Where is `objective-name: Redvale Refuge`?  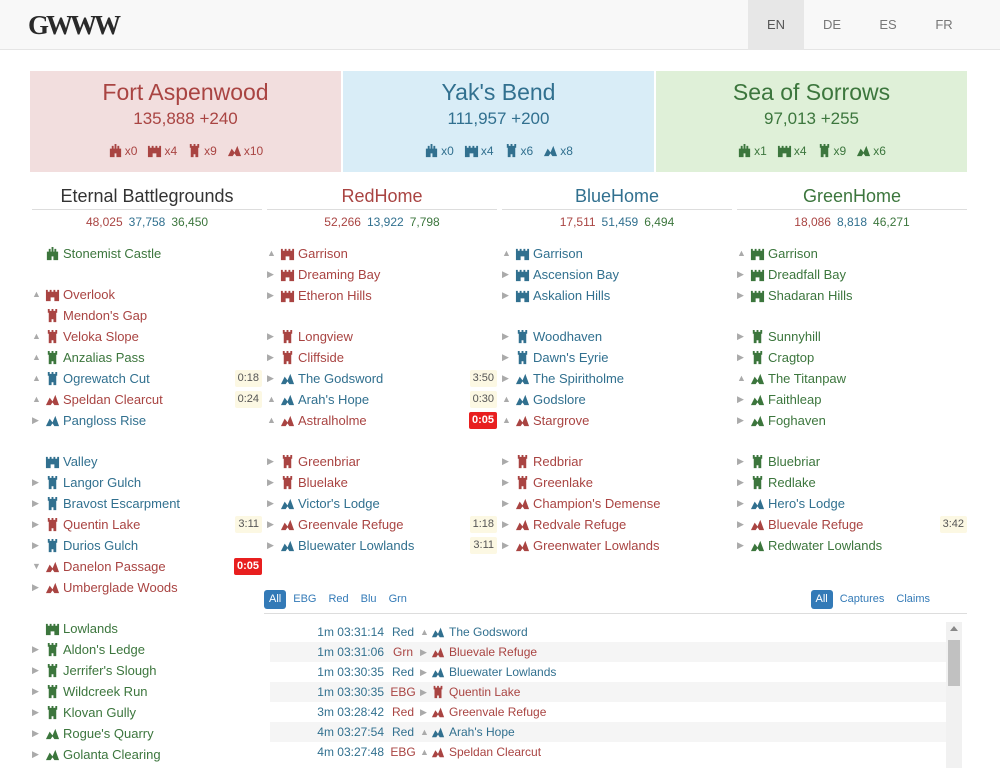 objective-name: Redvale Refuge is located at coordinates (580, 524).